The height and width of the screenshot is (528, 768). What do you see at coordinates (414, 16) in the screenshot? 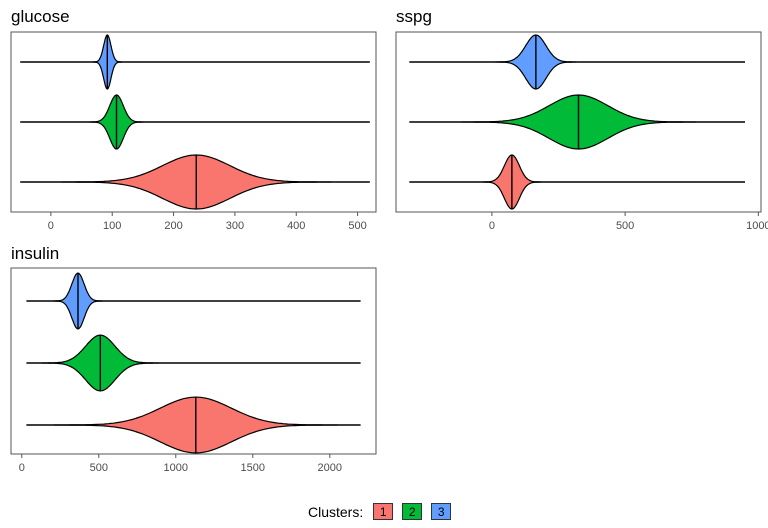
I see `panel-title: sspg` at bounding box center [414, 16].